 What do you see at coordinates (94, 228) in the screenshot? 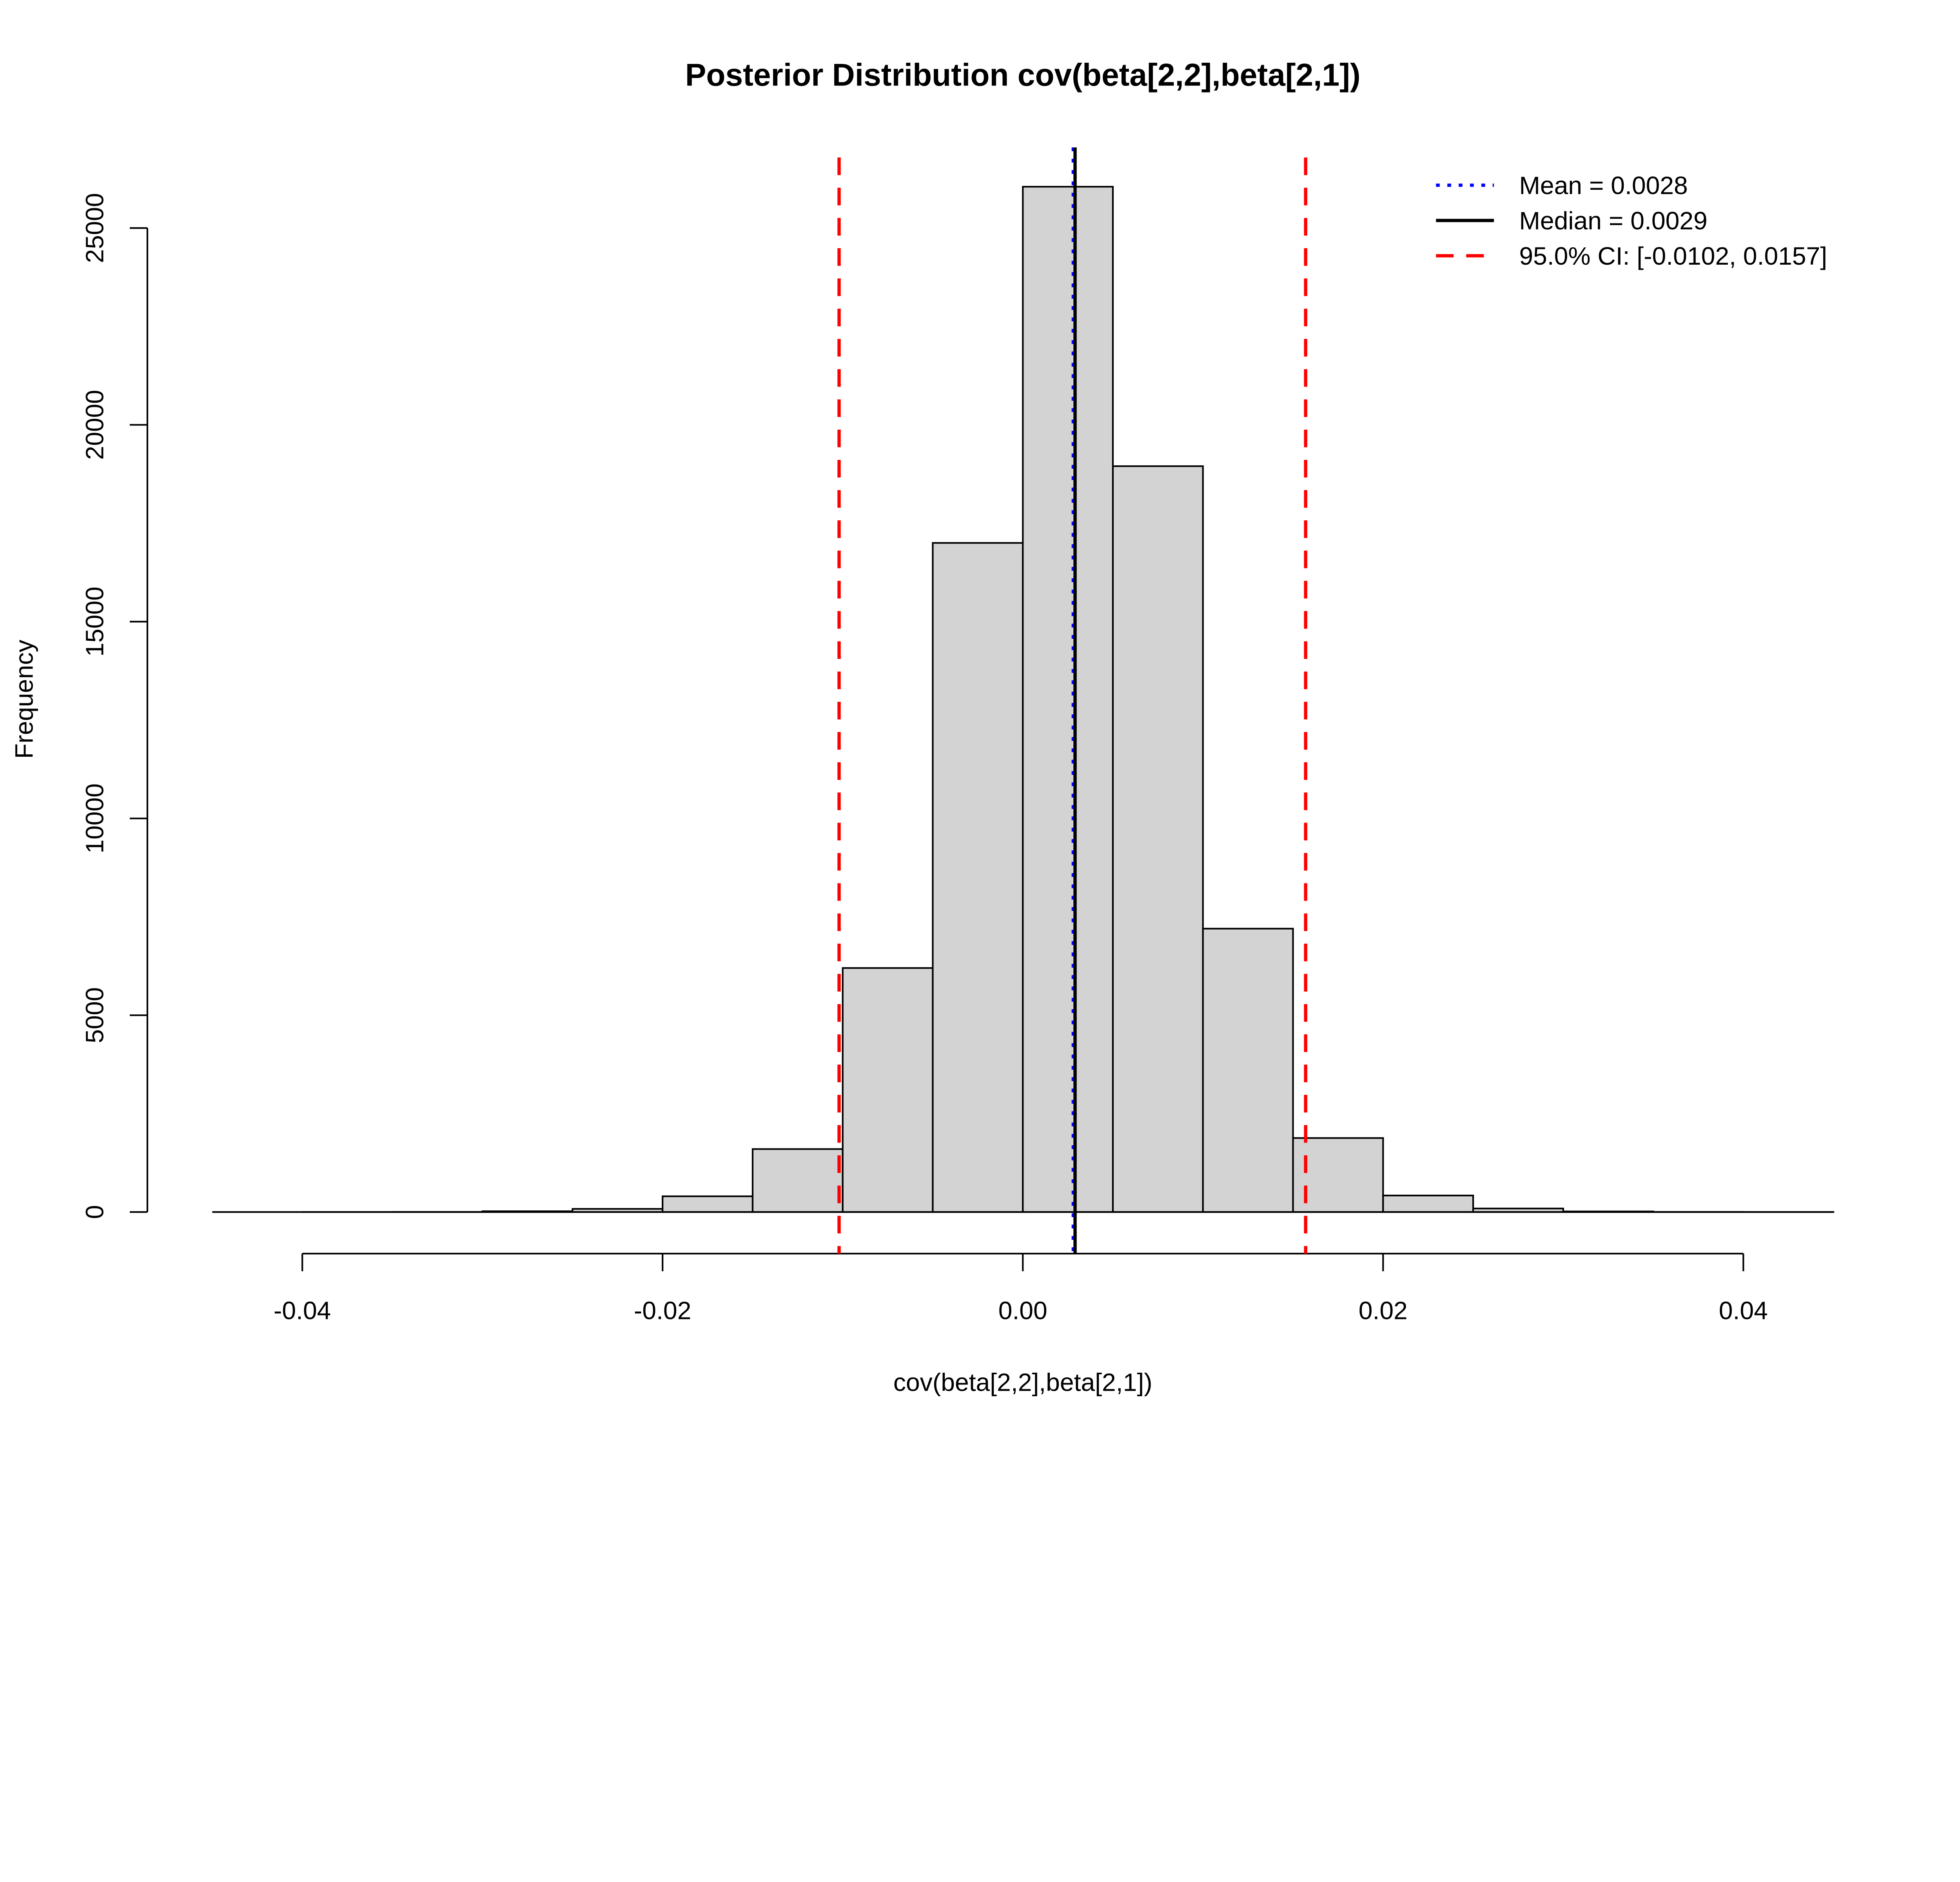
I see `y-tick-label: 25000` at bounding box center [94, 228].